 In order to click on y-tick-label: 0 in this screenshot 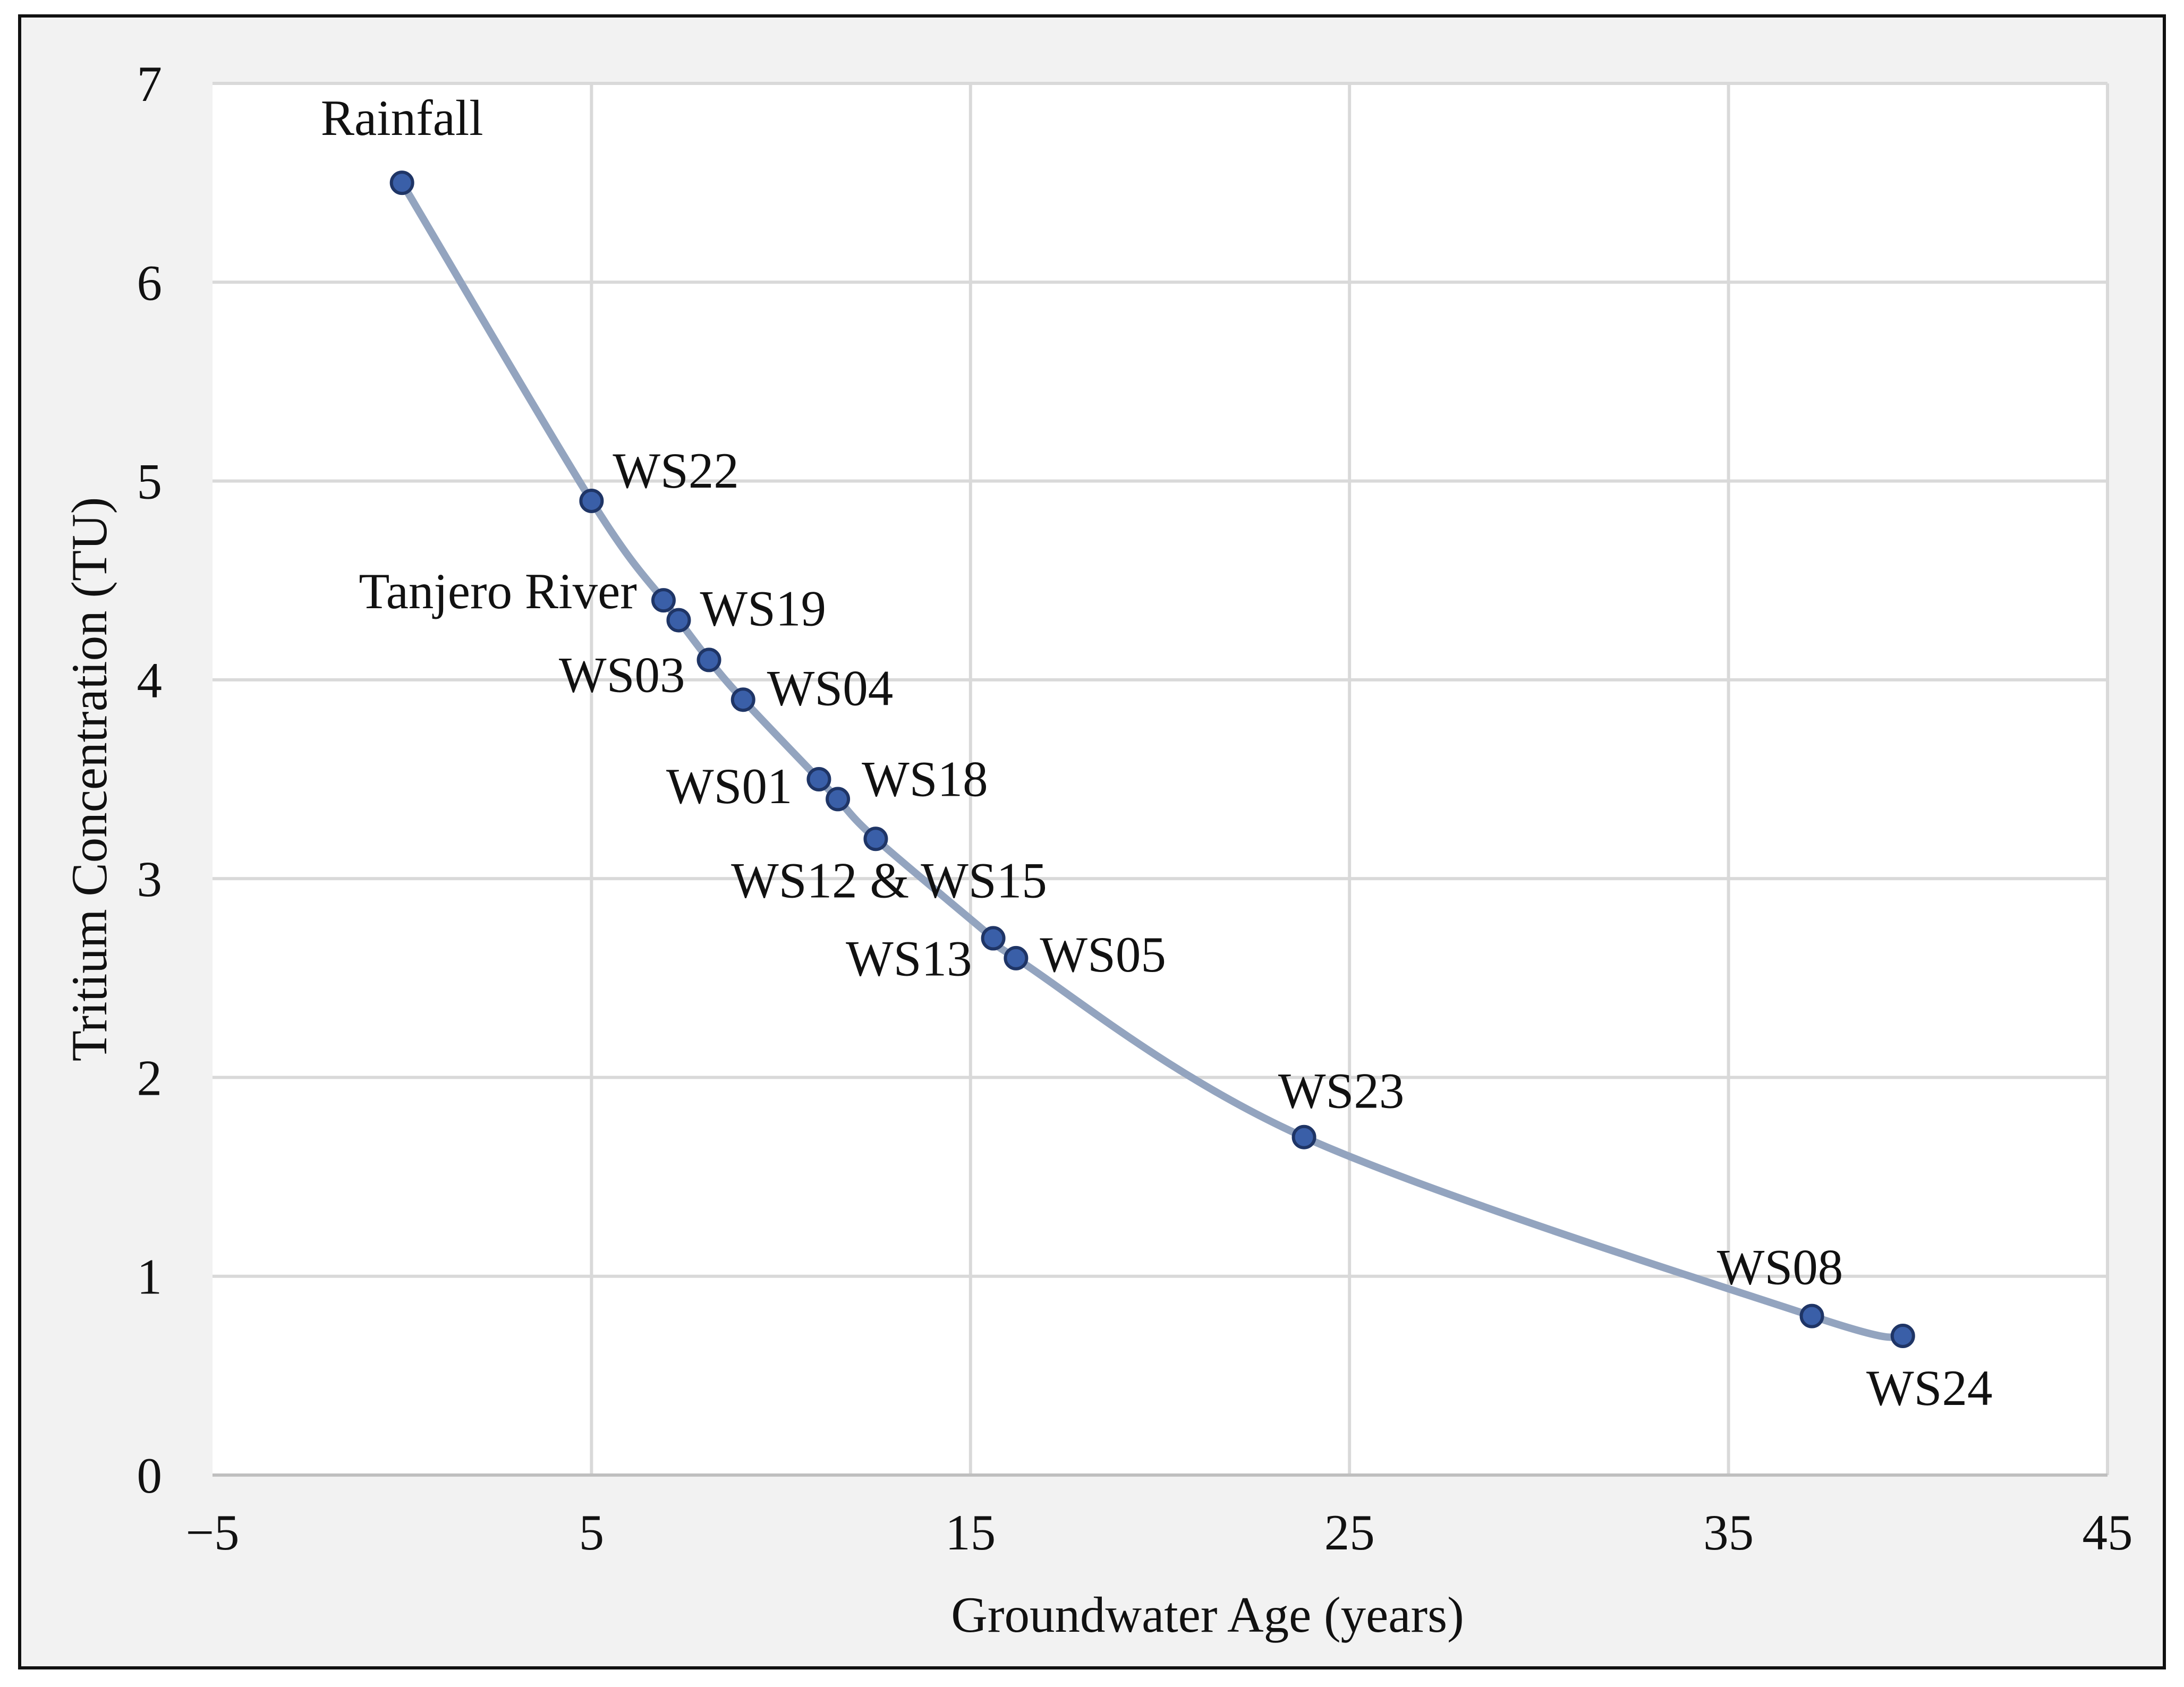, I will do `click(150, 1475)`.